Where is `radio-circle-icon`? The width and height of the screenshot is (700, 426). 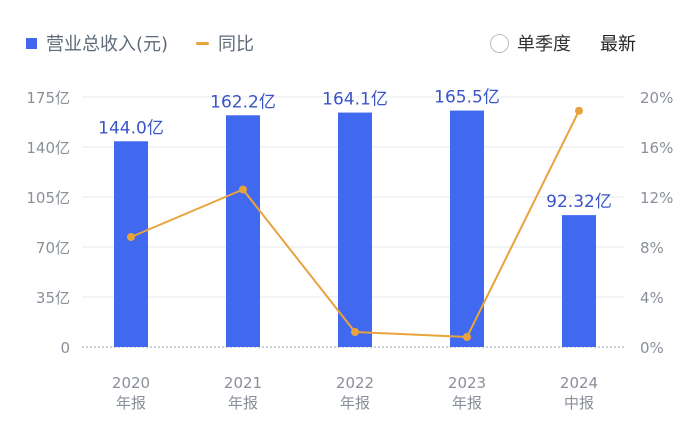 radio-circle-icon is located at coordinates (499, 43).